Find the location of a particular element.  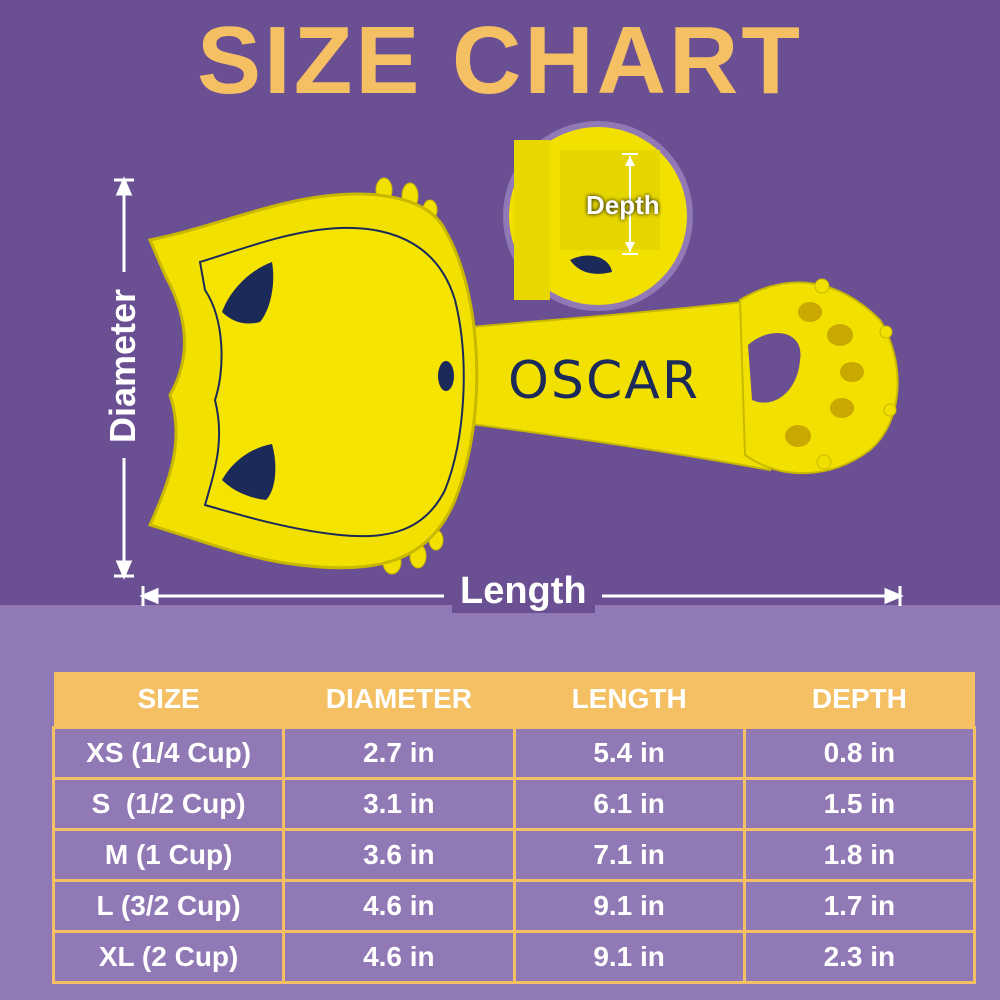

table-row: S (1/2 Cup) 3.1 in 6.1 in 1.5 in is located at coordinates (514, 804).